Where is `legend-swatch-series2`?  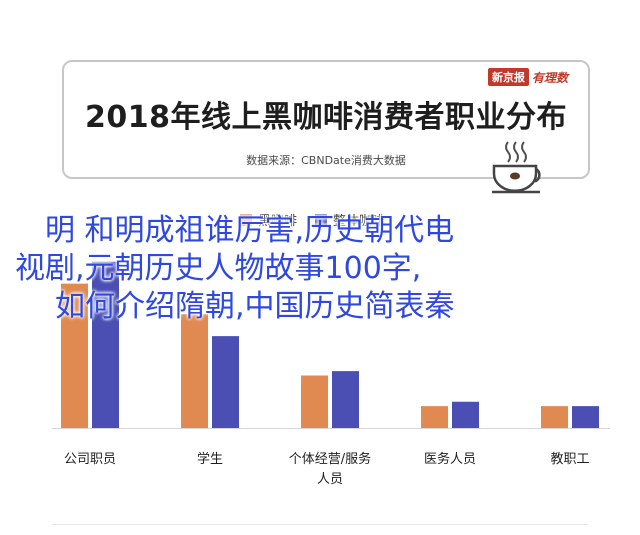 legend-swatch-series2 is located at coordinates (321, 219).